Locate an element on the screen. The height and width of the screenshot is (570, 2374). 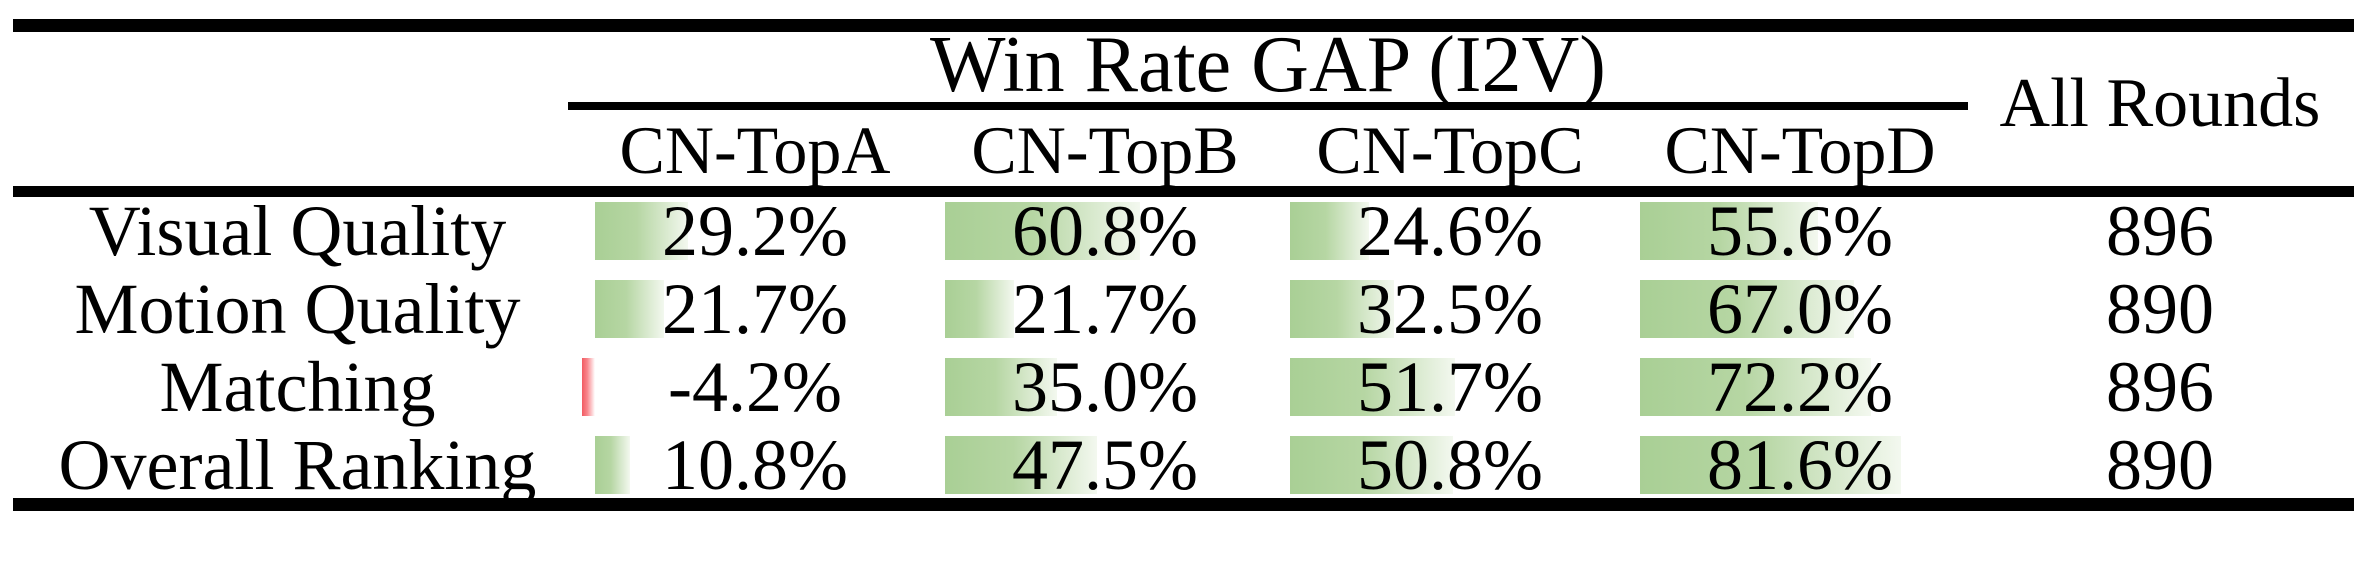
value-text: 72.2% is located at coordinates (1800, 387).